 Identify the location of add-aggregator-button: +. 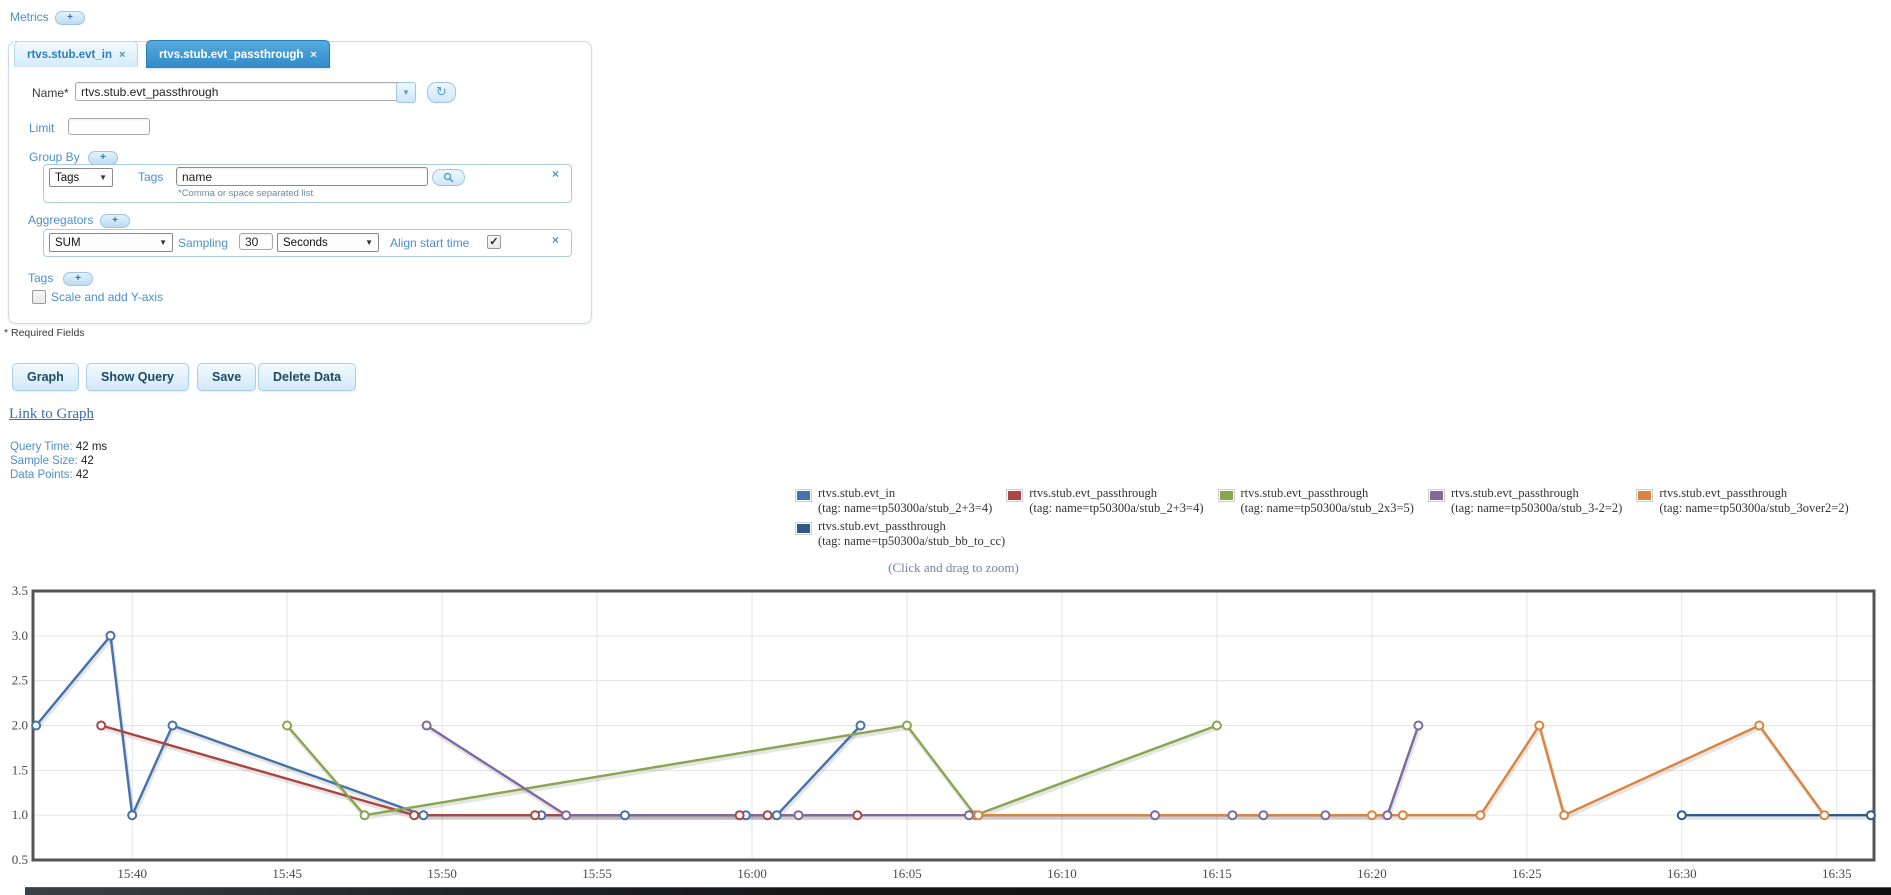
(115, 221).